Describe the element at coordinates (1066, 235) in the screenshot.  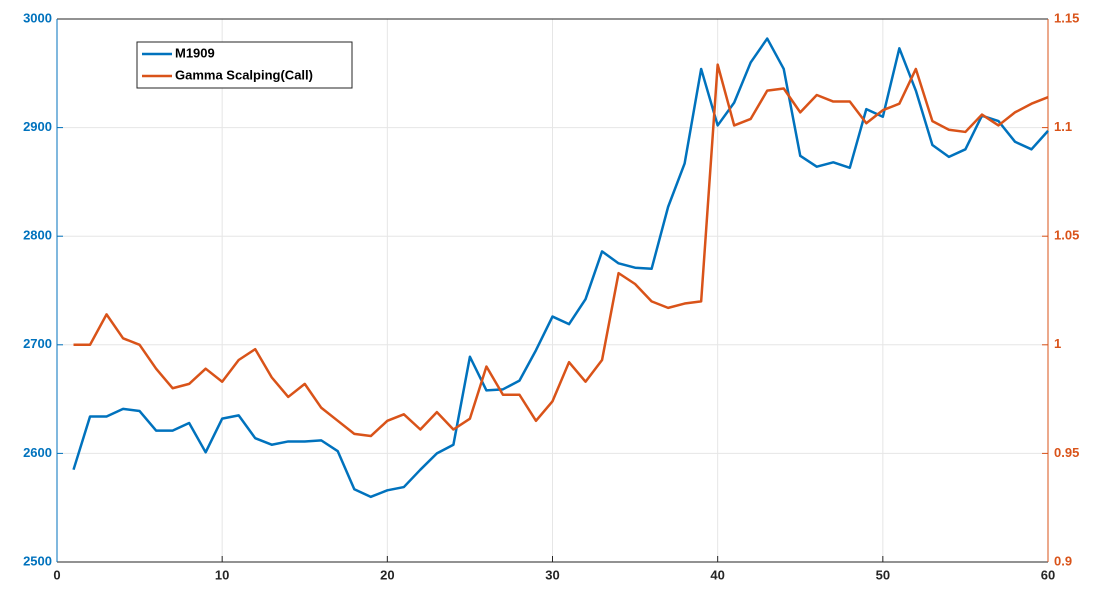
I see `y2-tick-label: 1.05` at that location.